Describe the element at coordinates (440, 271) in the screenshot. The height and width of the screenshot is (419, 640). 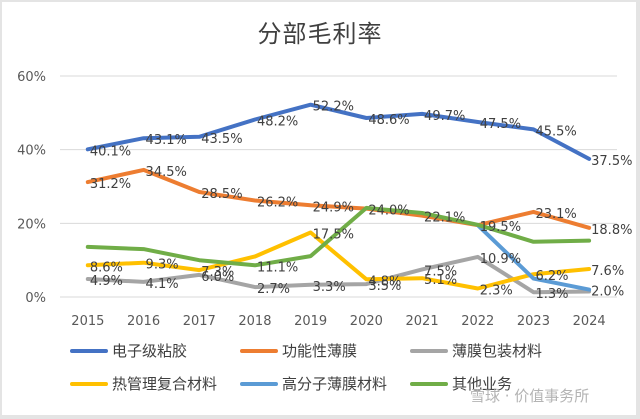
I see `data-label: 7.5%` at that location.